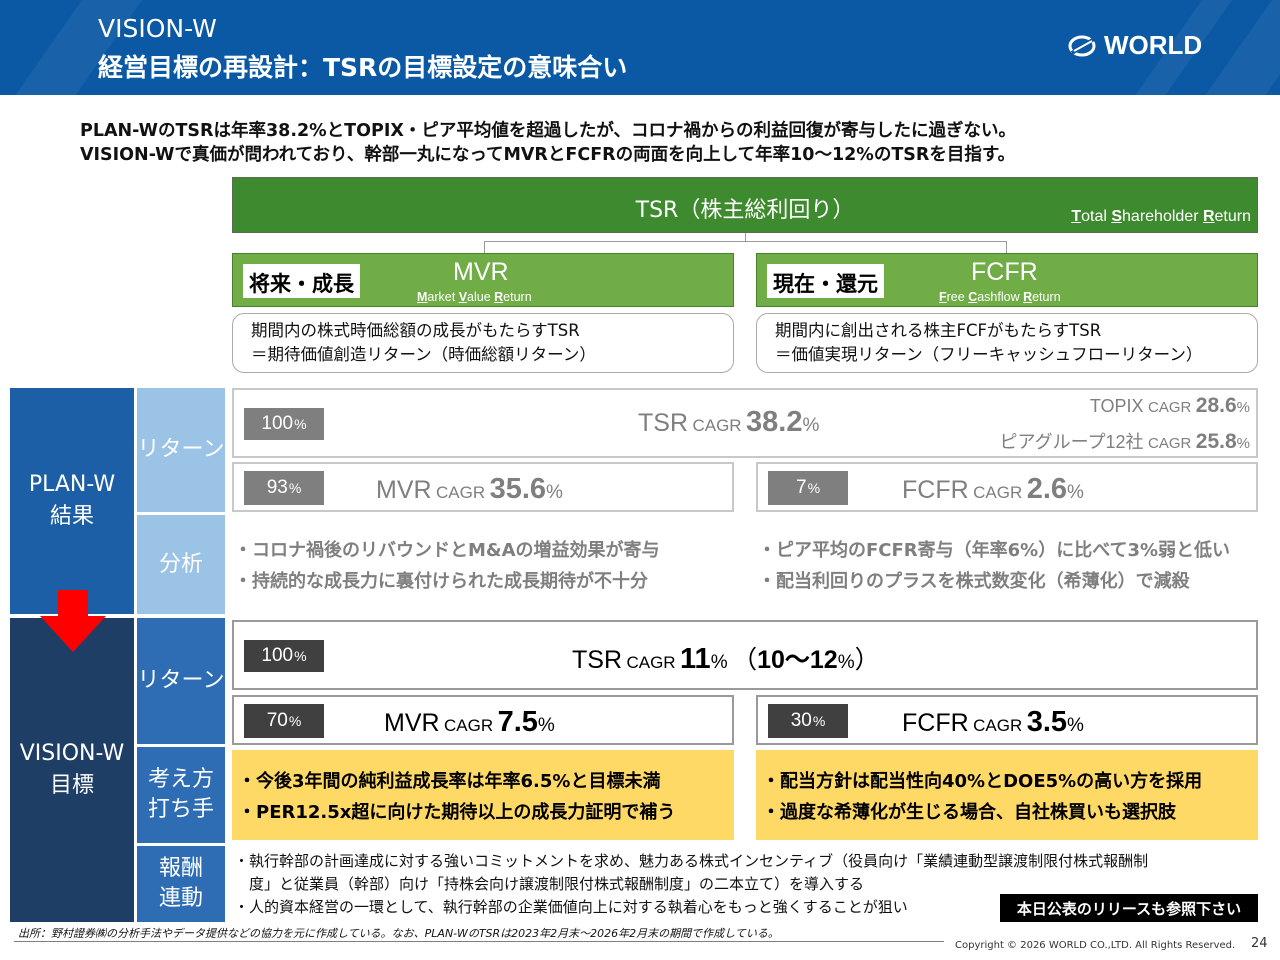 Image resolution: width=1280 pixels, height=960 pixels. What do you see at coordinates (1124, 441) in the screenshot?
I see `peer-group-cagr: ピアグループ12社 CAGR 25.8%` at bounding box center [1124, 441].